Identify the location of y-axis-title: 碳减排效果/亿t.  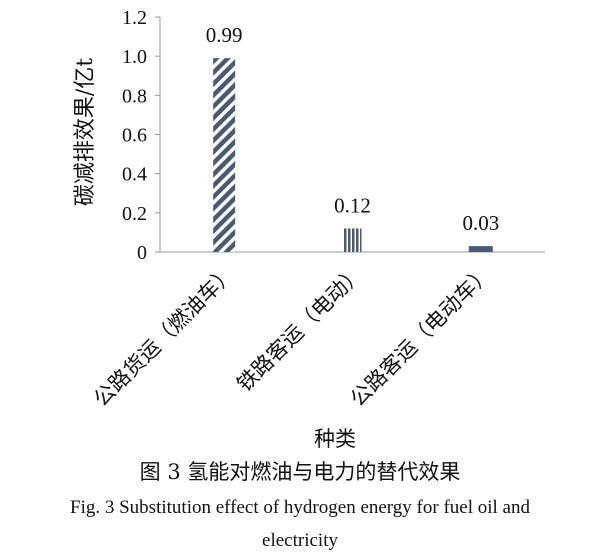
(85, 132).